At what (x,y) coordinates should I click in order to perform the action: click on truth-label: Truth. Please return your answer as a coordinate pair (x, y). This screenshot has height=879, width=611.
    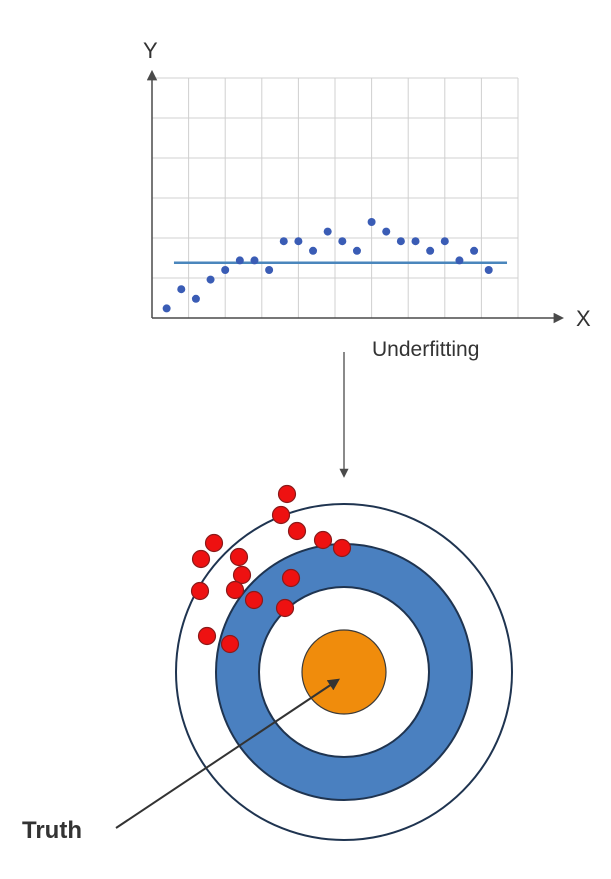
    Looking at the image, I should click on (52, 830).